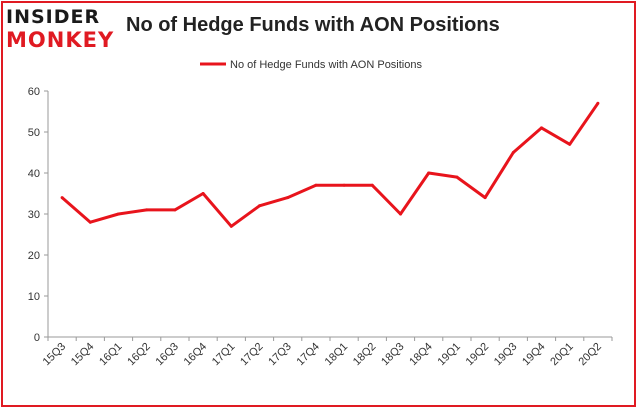  I want to click on x-tick-label: 18Q1, so click(337, 355).